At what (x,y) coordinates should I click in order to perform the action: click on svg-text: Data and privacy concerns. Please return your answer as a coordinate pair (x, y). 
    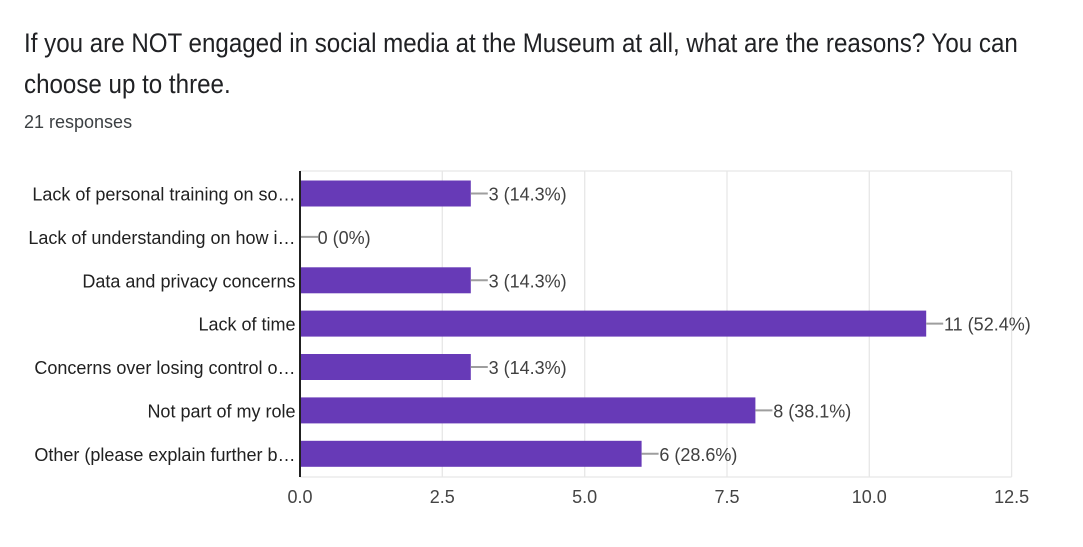
    Looking at the image, I should click on (188, 281).